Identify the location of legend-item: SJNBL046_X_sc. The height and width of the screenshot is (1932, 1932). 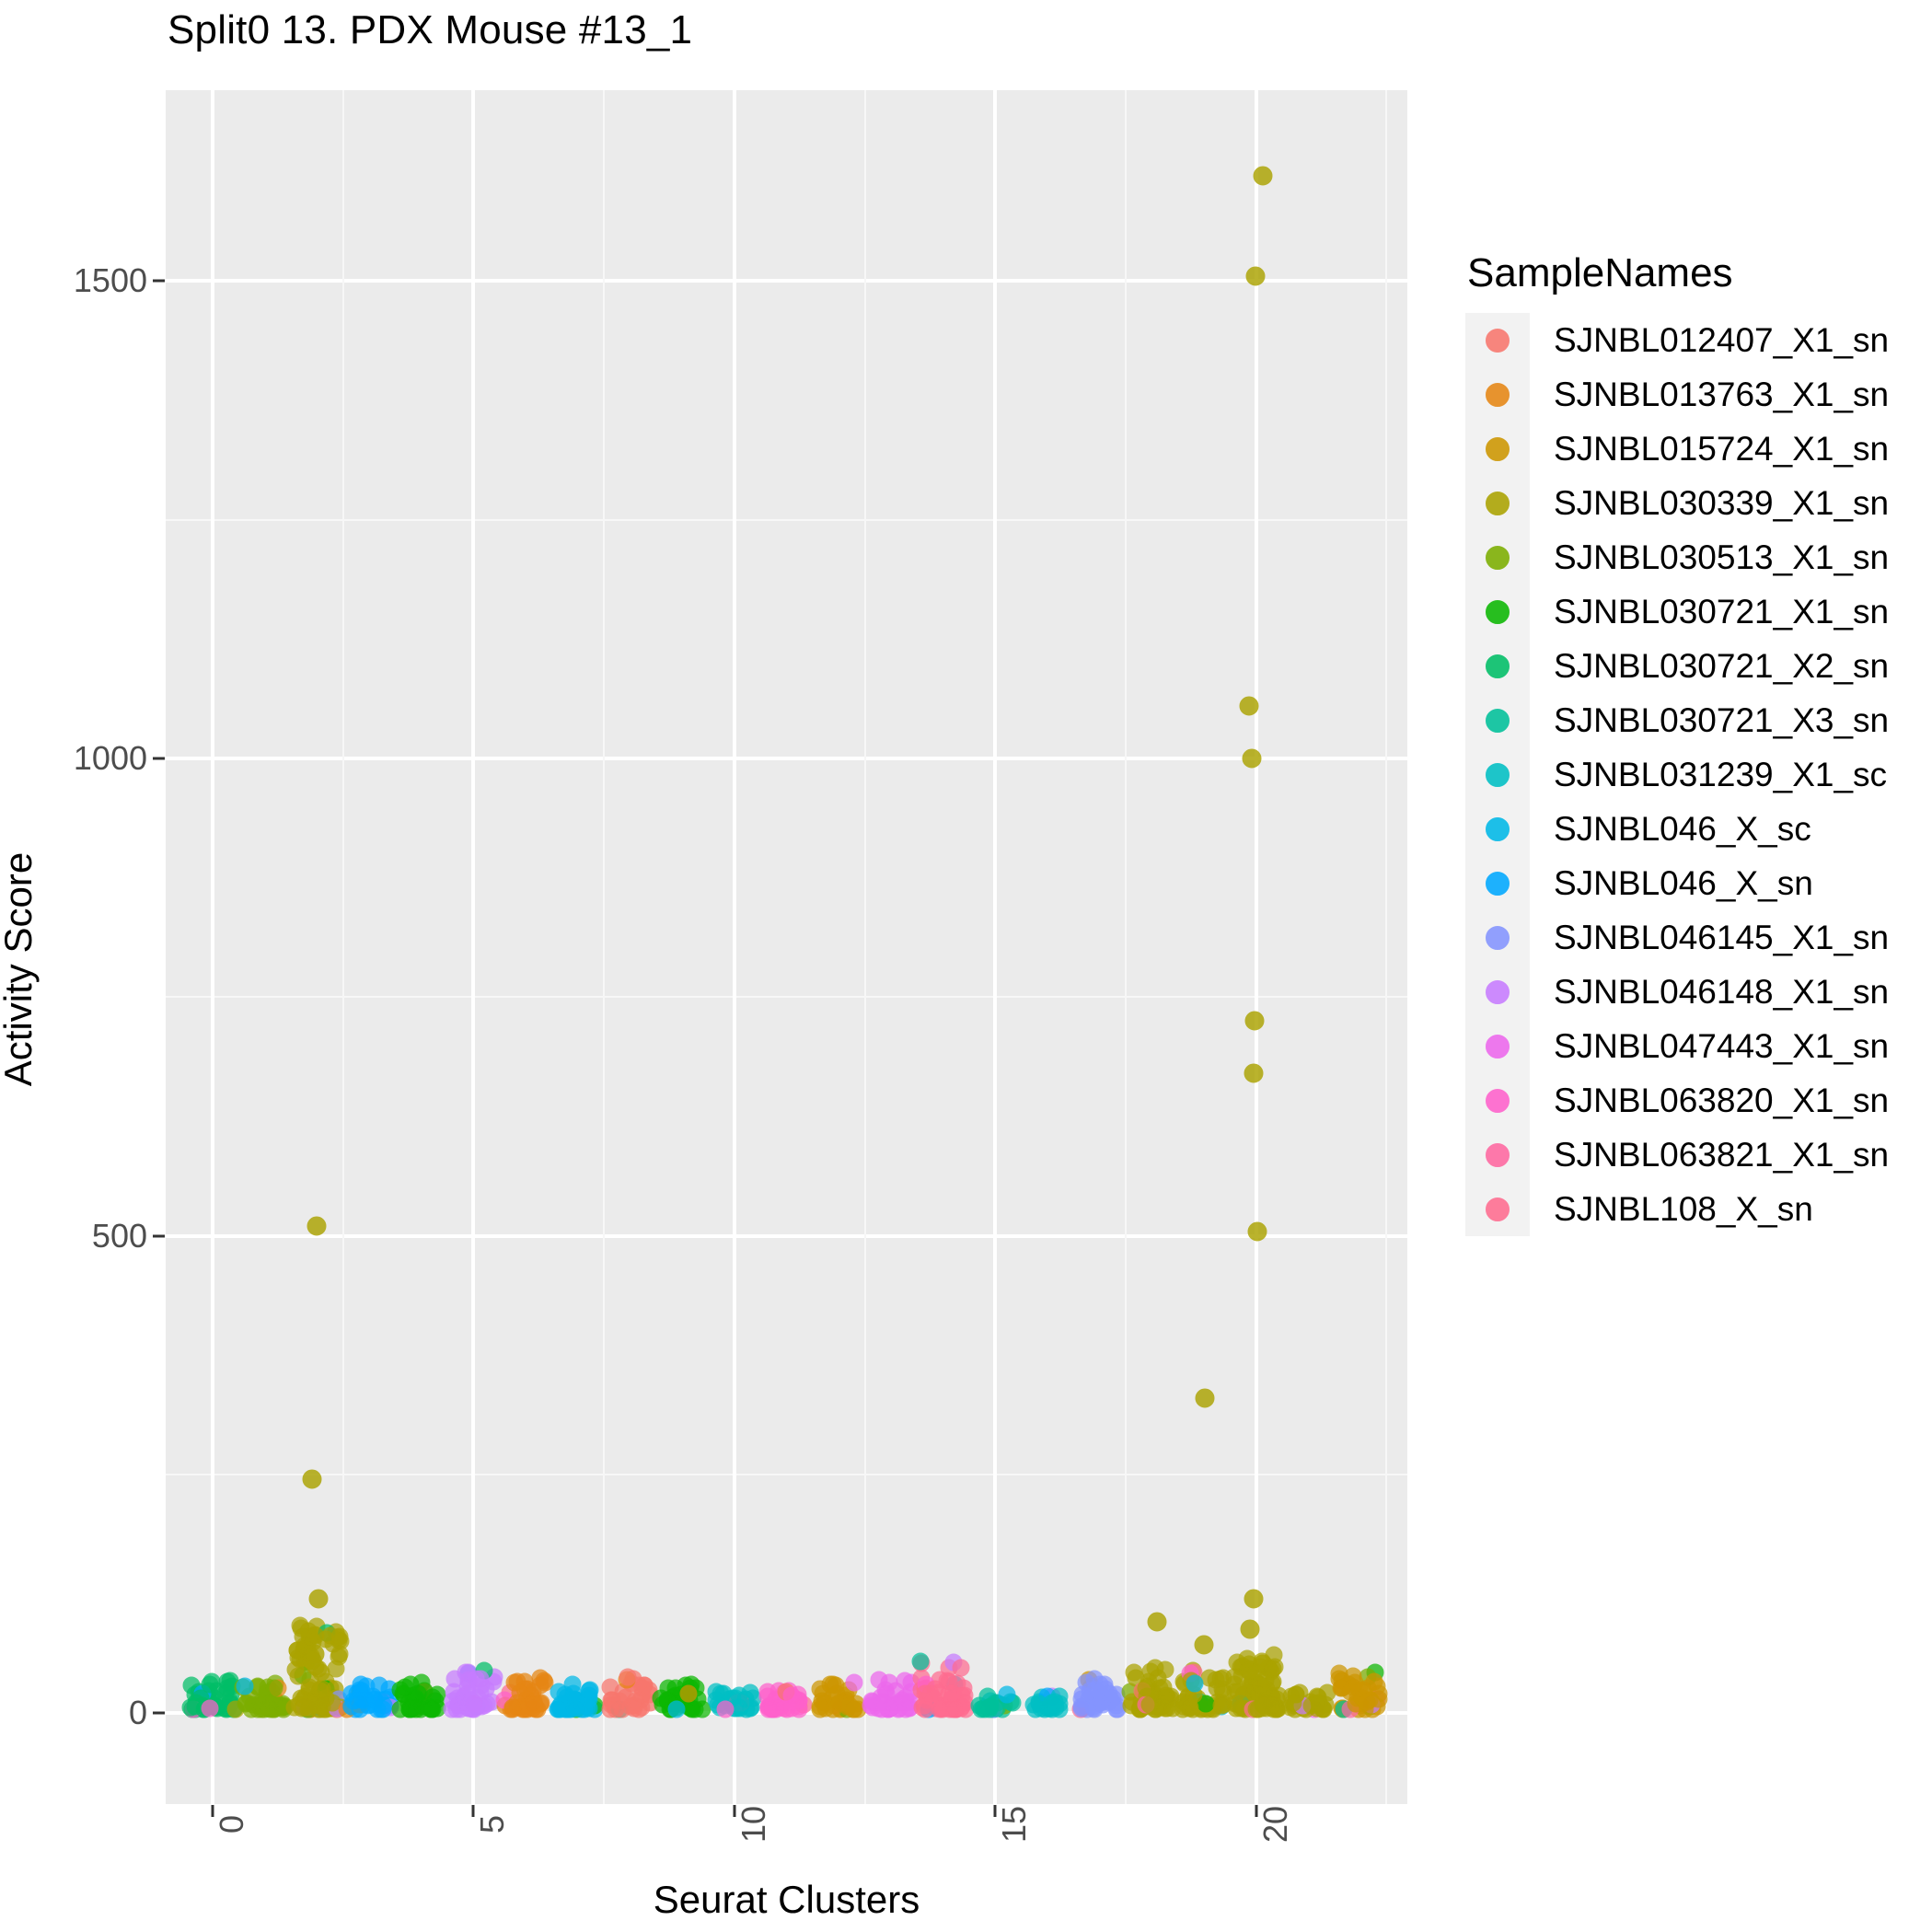
(1696, 829).